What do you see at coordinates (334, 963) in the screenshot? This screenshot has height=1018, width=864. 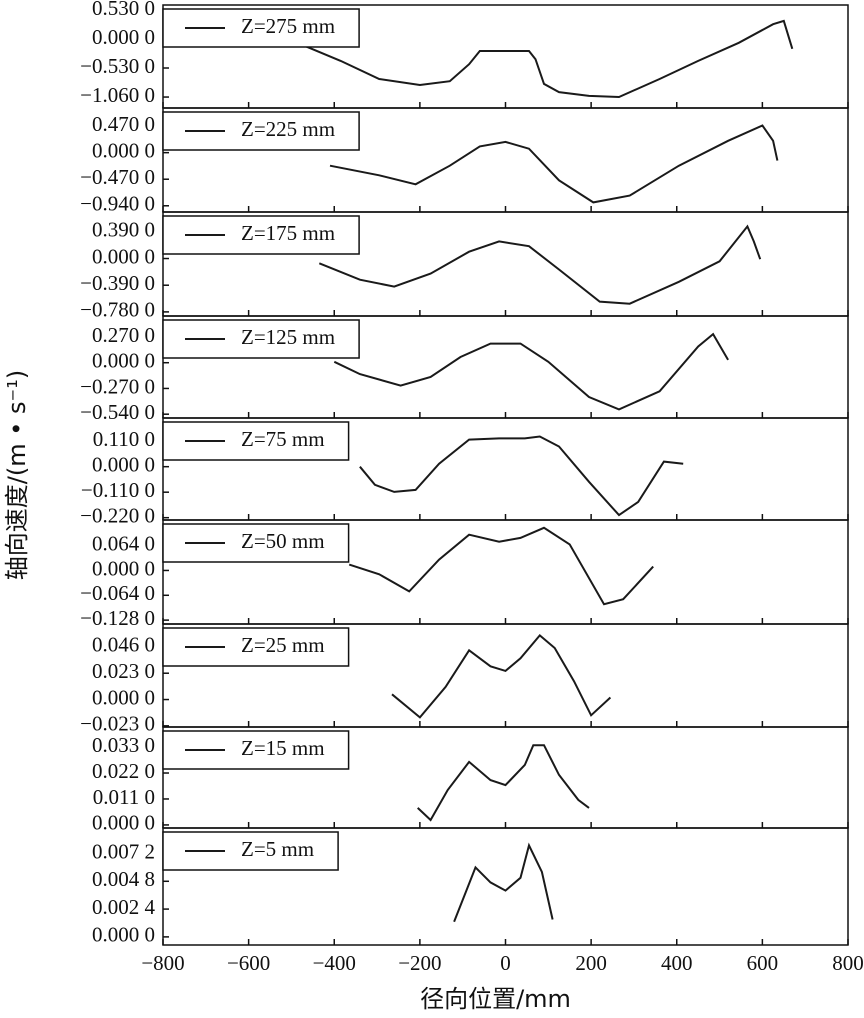 I see `x-tick-label: −400` at bounding box center [334, 963].